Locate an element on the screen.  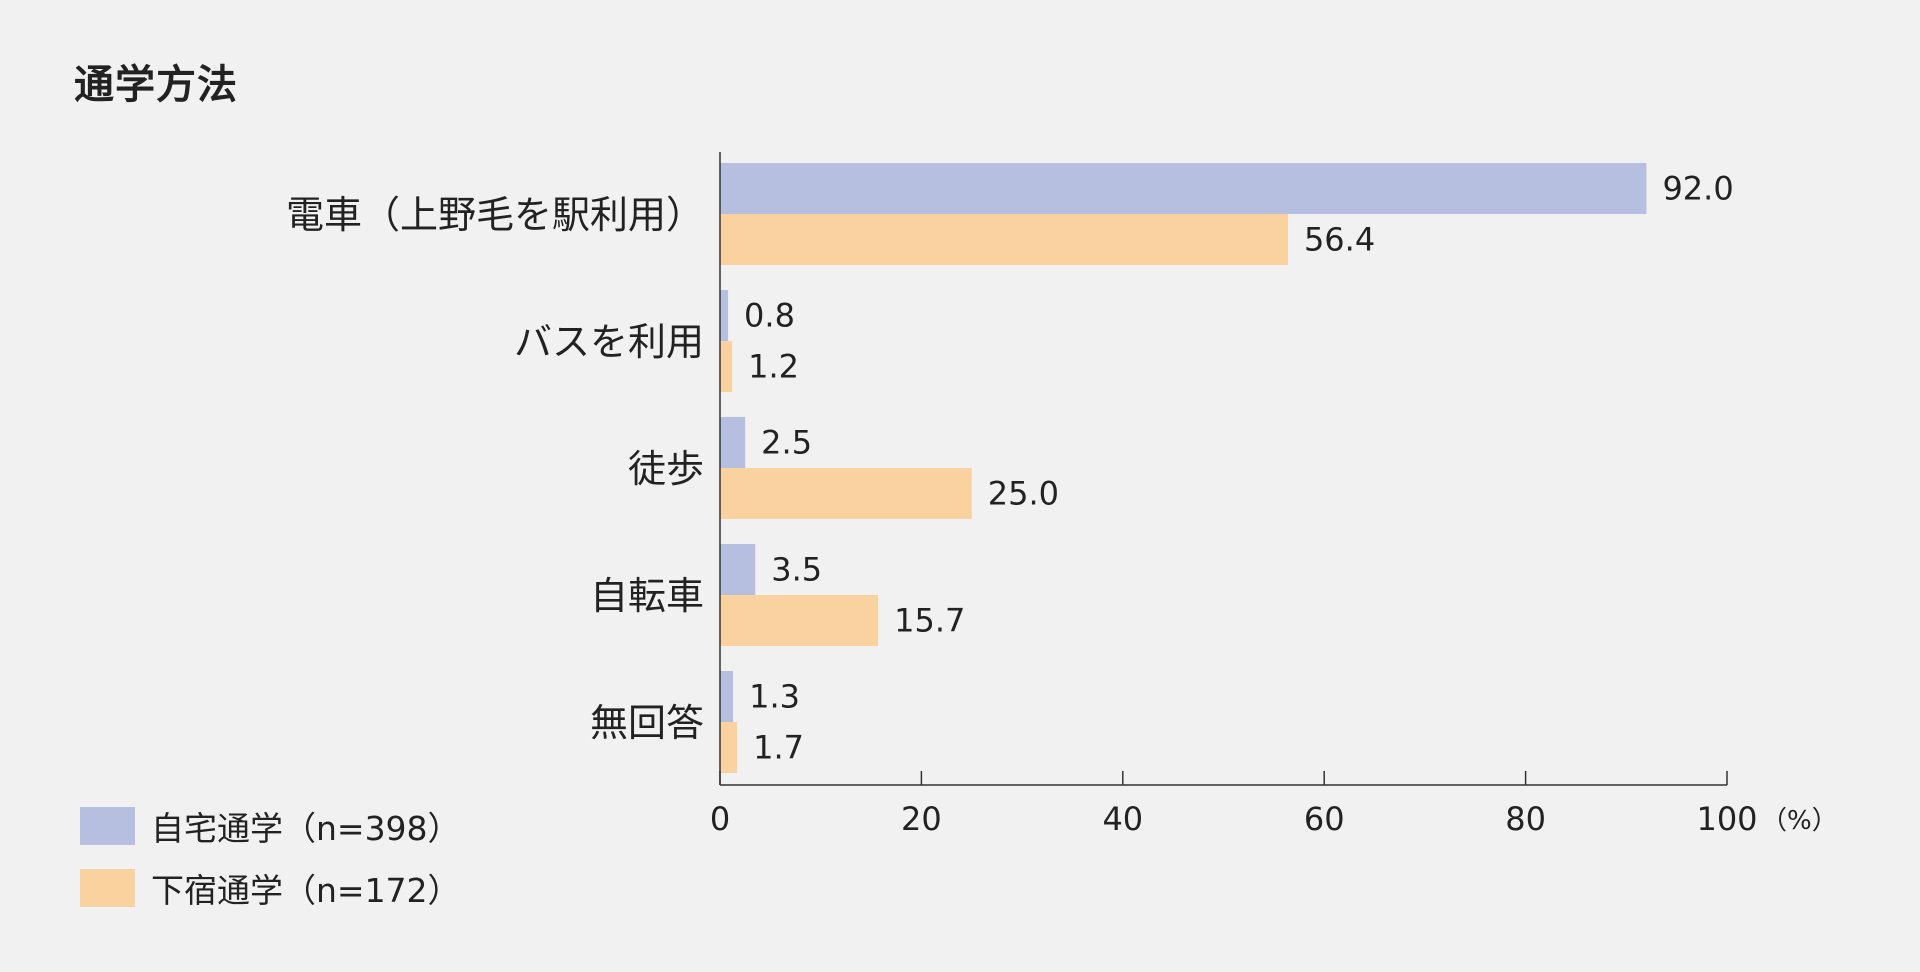
category-label: 自転車 is located at coordinates (647, 596).